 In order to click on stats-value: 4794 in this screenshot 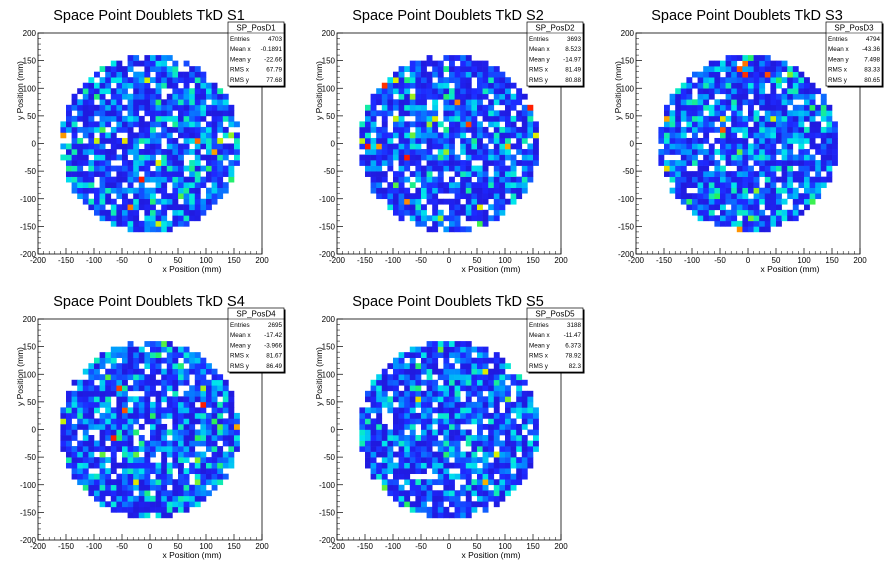, I will do `click(873, 39)`.